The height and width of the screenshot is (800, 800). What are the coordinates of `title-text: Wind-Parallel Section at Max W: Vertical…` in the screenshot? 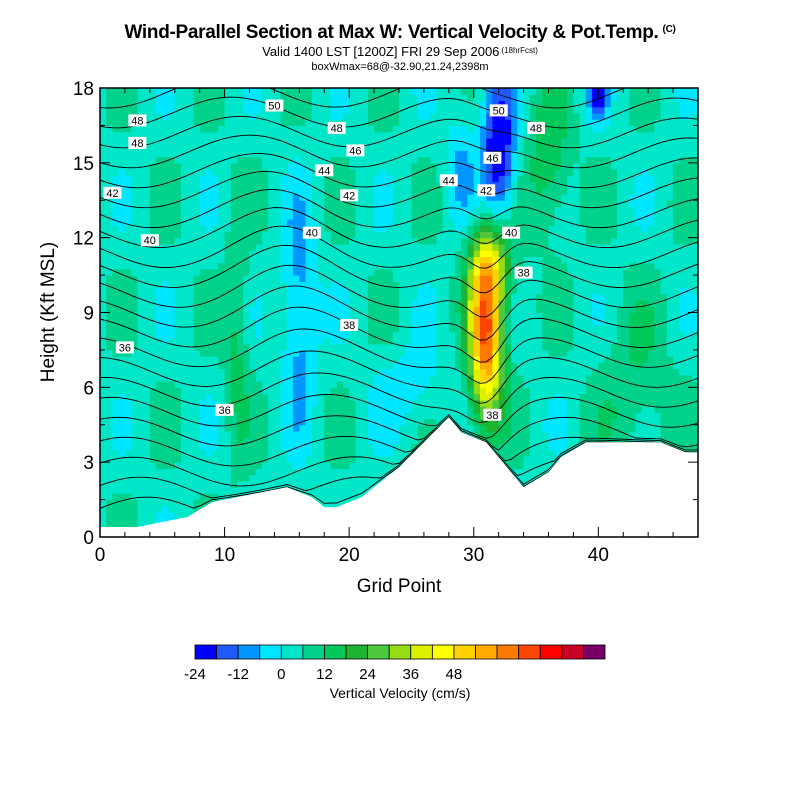 It's located at (391, 32).